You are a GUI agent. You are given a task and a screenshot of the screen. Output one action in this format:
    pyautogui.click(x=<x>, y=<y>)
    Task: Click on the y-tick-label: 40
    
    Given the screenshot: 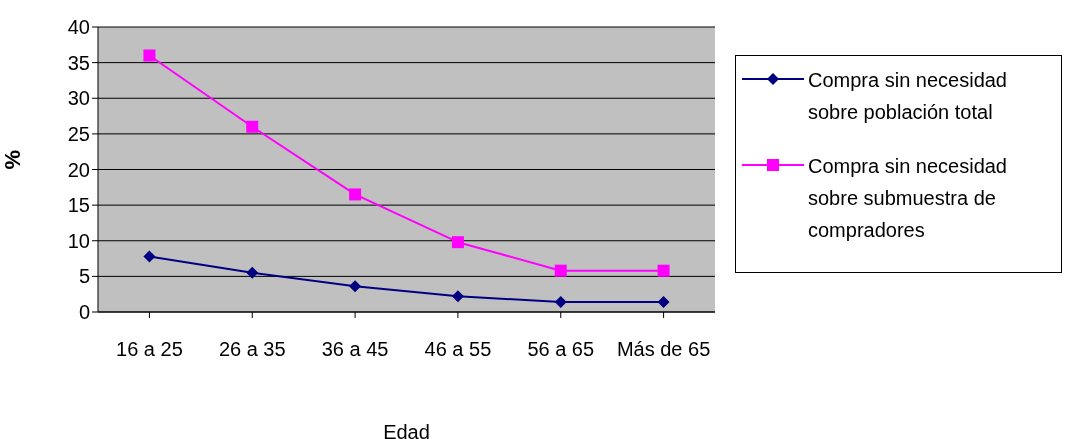 What is the action you would take?
    pyautogui.click(x=78, y=27)
    